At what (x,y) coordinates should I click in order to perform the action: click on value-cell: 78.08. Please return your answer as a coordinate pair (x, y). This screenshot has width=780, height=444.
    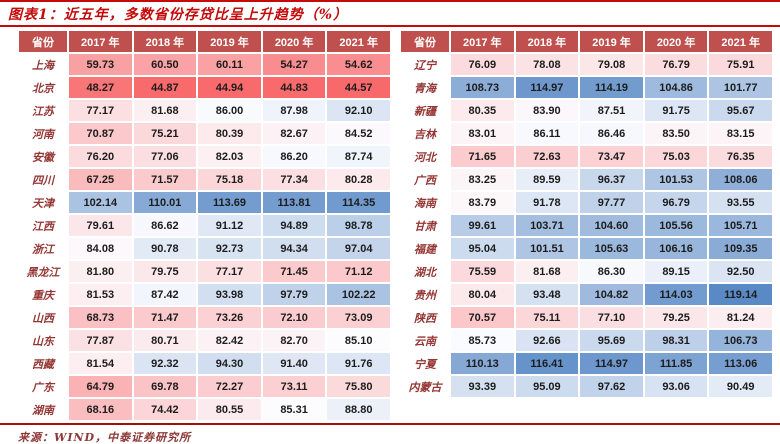
    Looking at the image, I should click on (547, 64).